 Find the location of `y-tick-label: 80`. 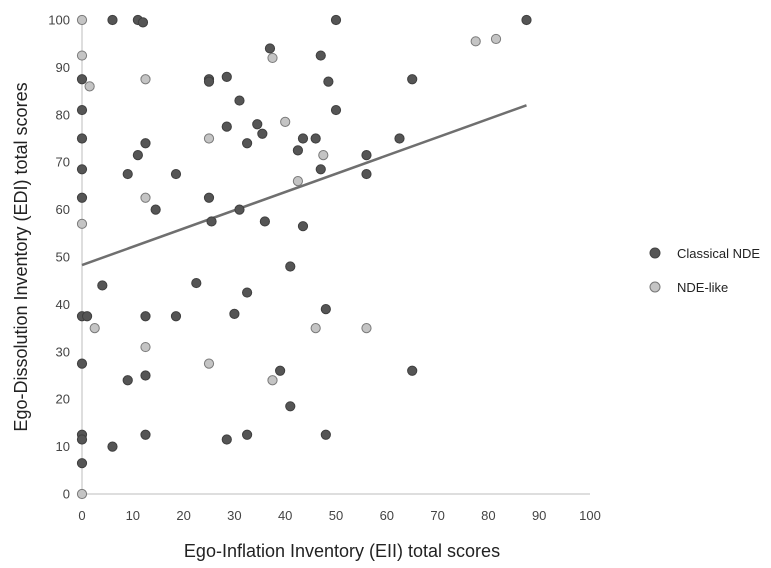

y-tick-label: 80 is located at coordinates (63, 114).